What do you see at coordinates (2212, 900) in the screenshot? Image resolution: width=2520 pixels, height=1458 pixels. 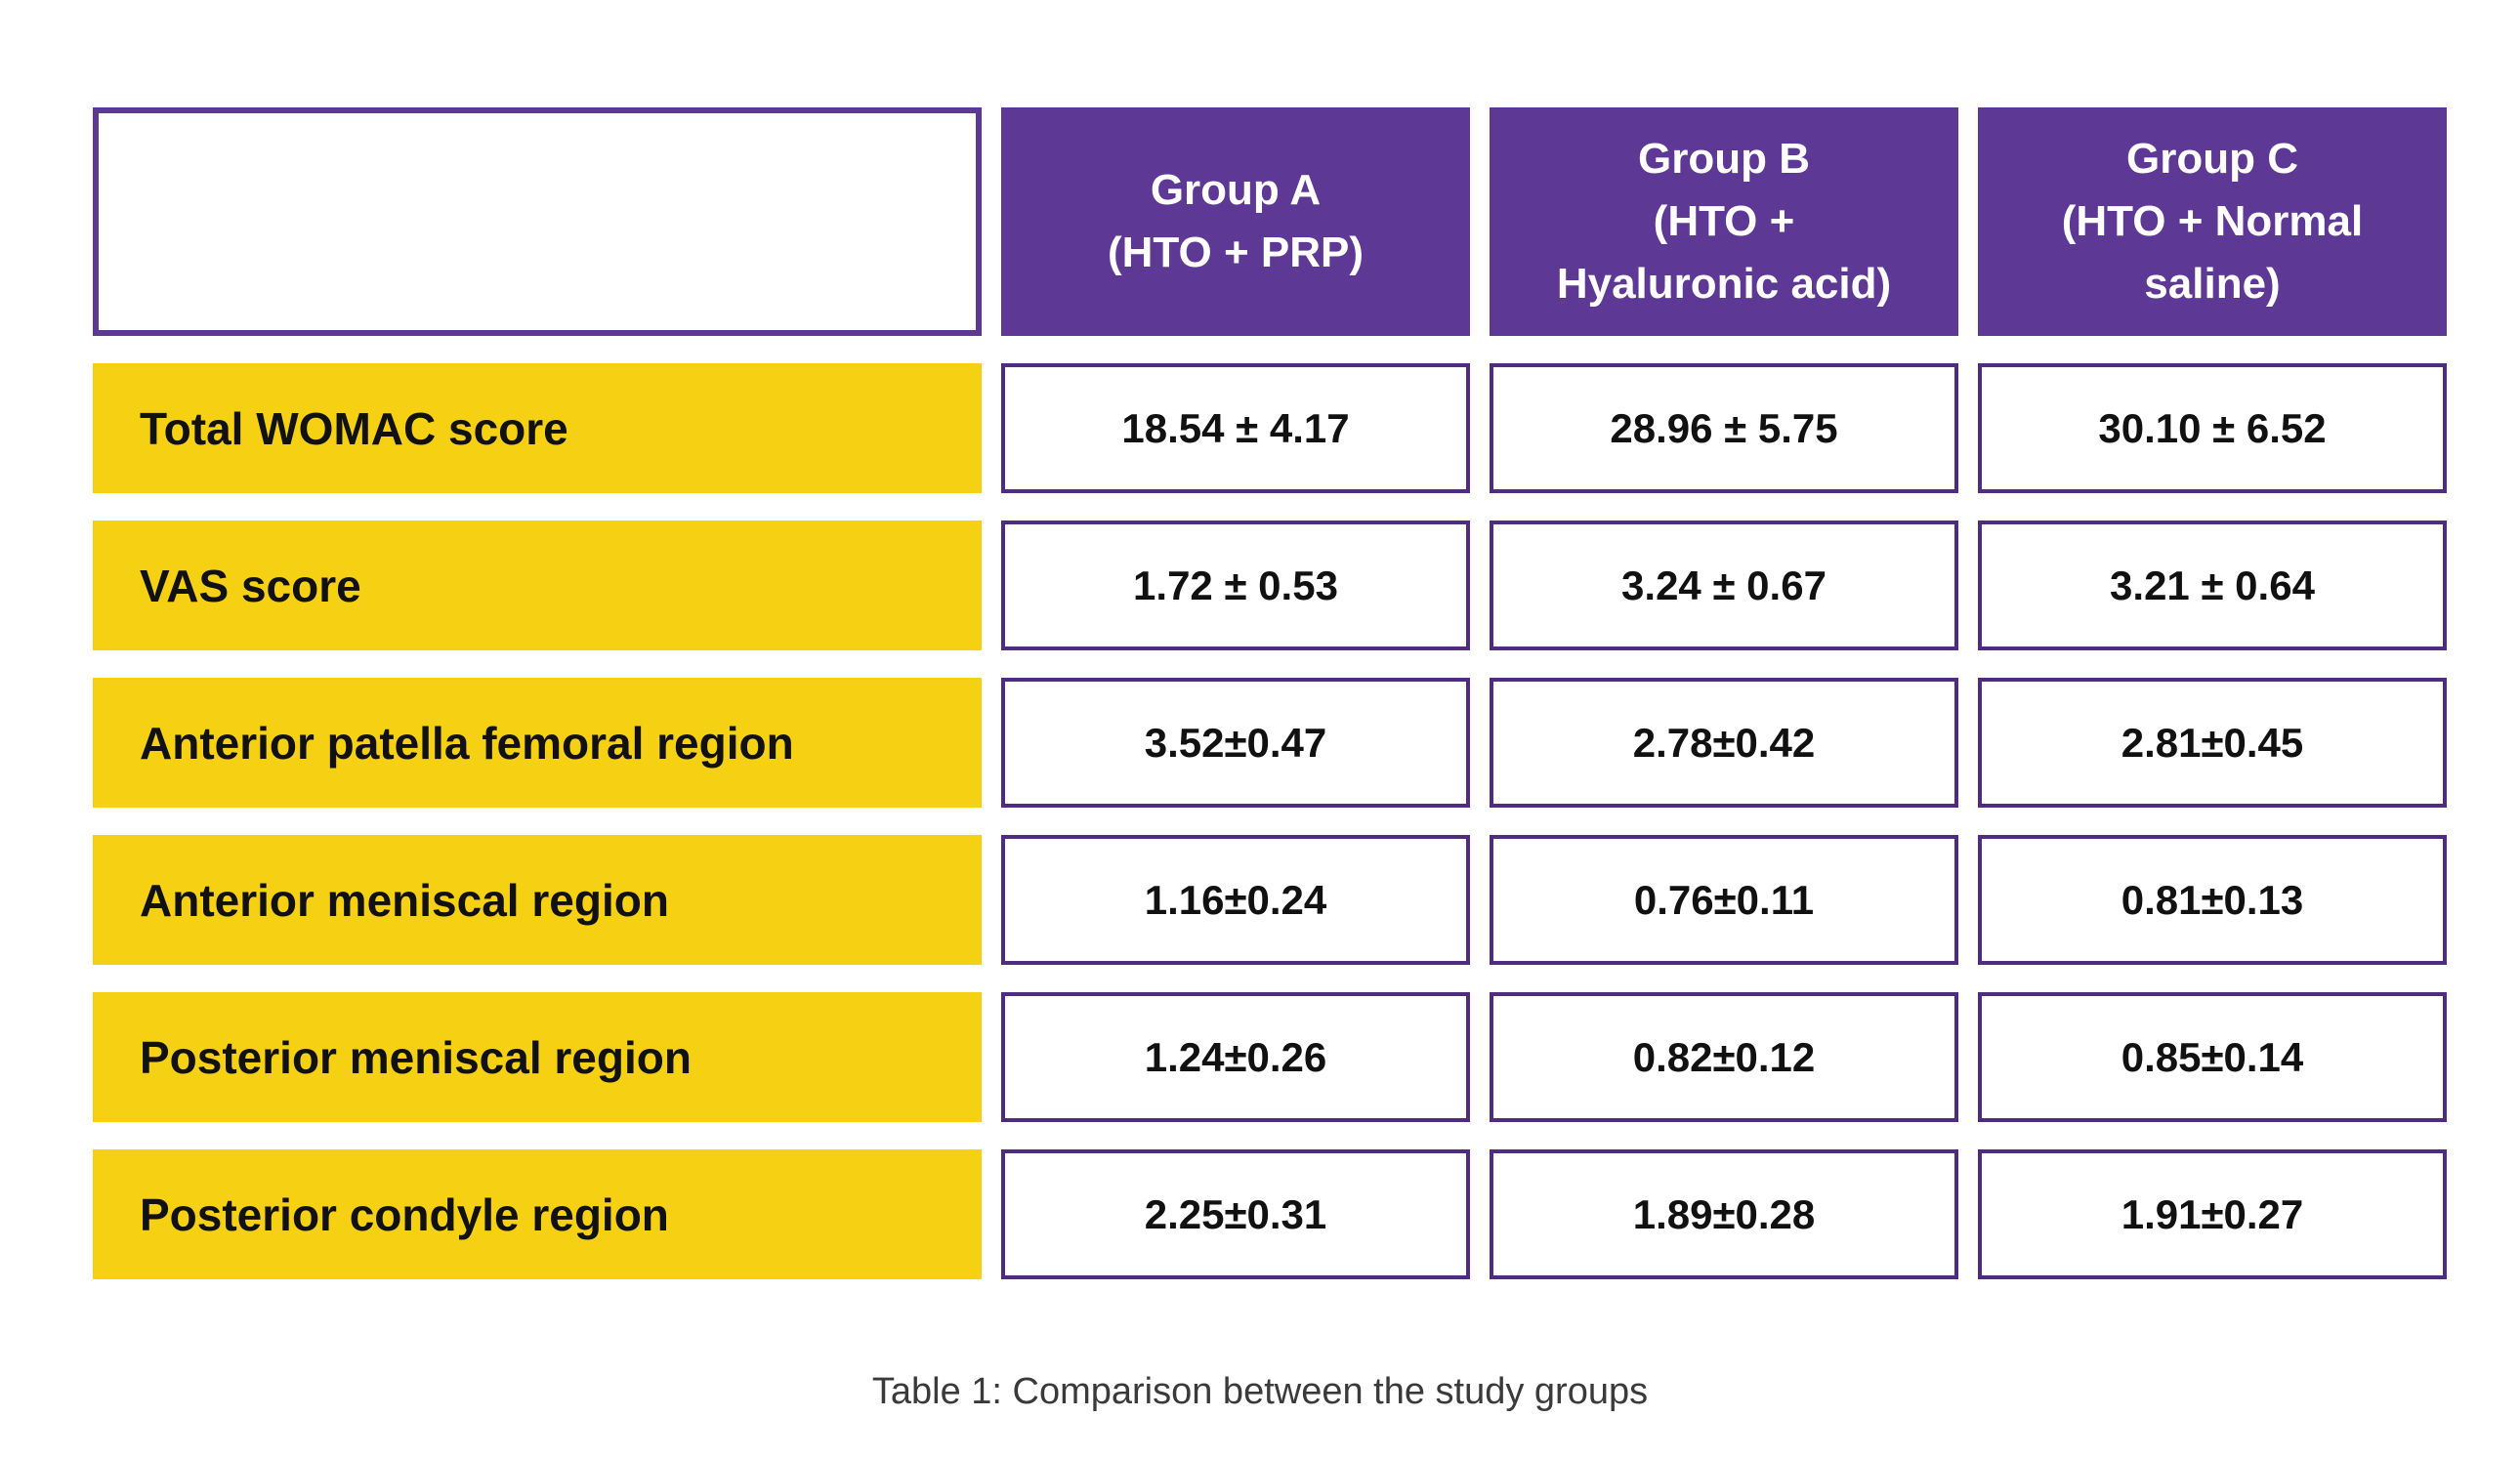 I see `value-cell-r4-group-c: 0.81±0.13` at bounding box center [2212, 900].